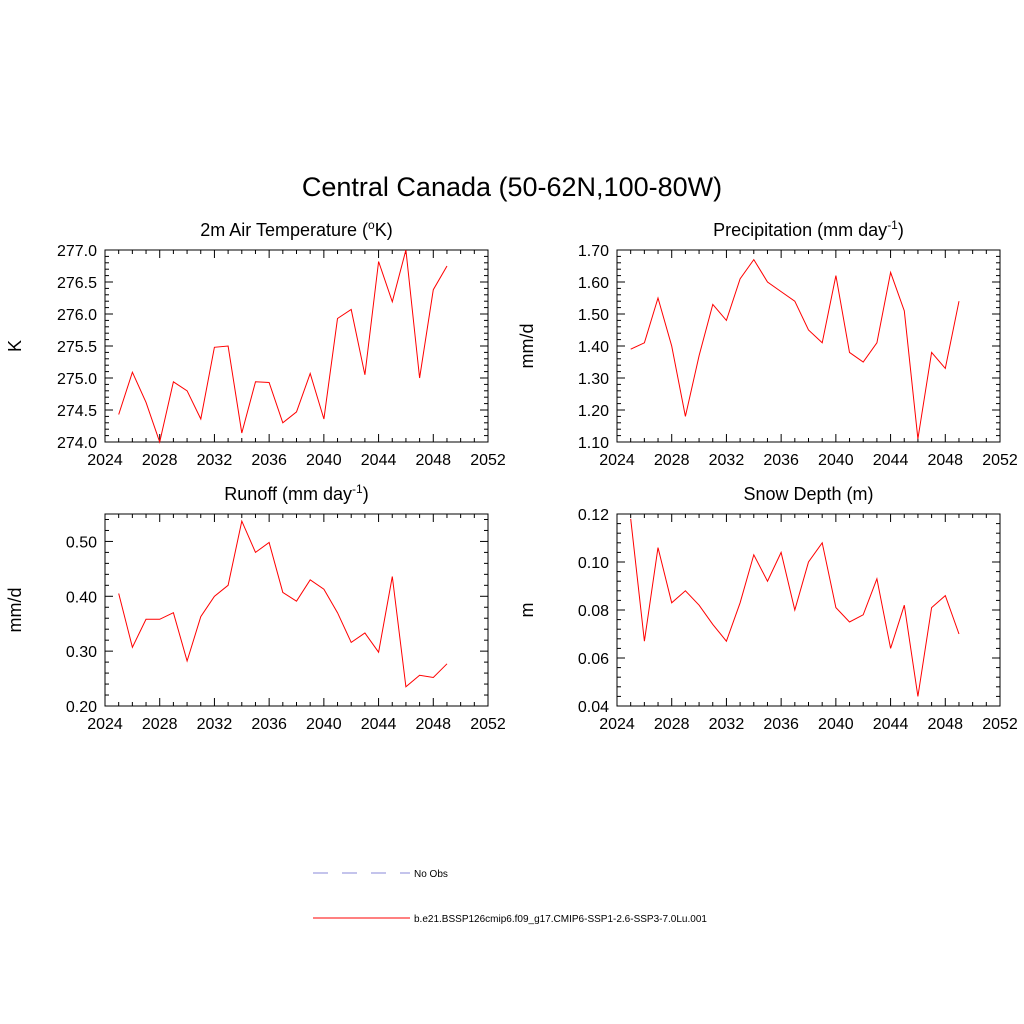 This screenshot has height=1024, width=1024. What do you see at coordinates (296, 493) in the screenshot?
I see `panel-title: Runoff (mm day-1)` at bounding box center [296, 493].